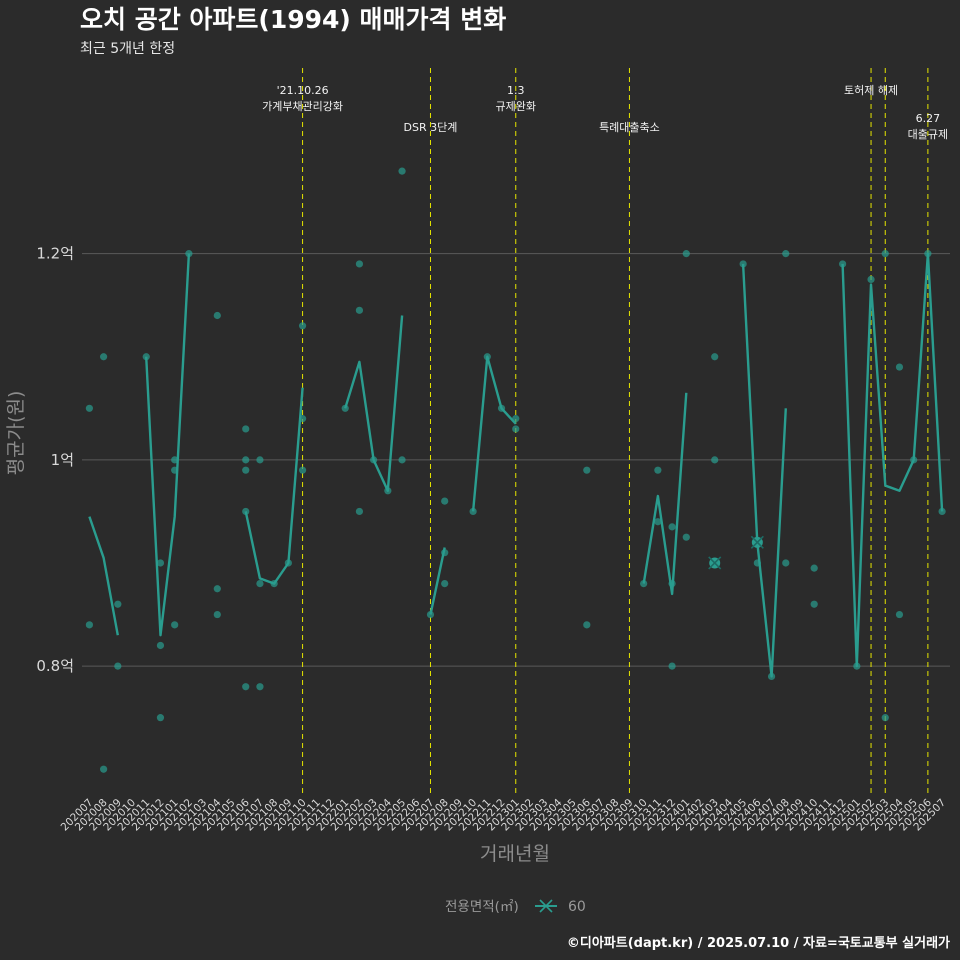  I want to click on event-label: DSR 3단계, so click(431, 127).